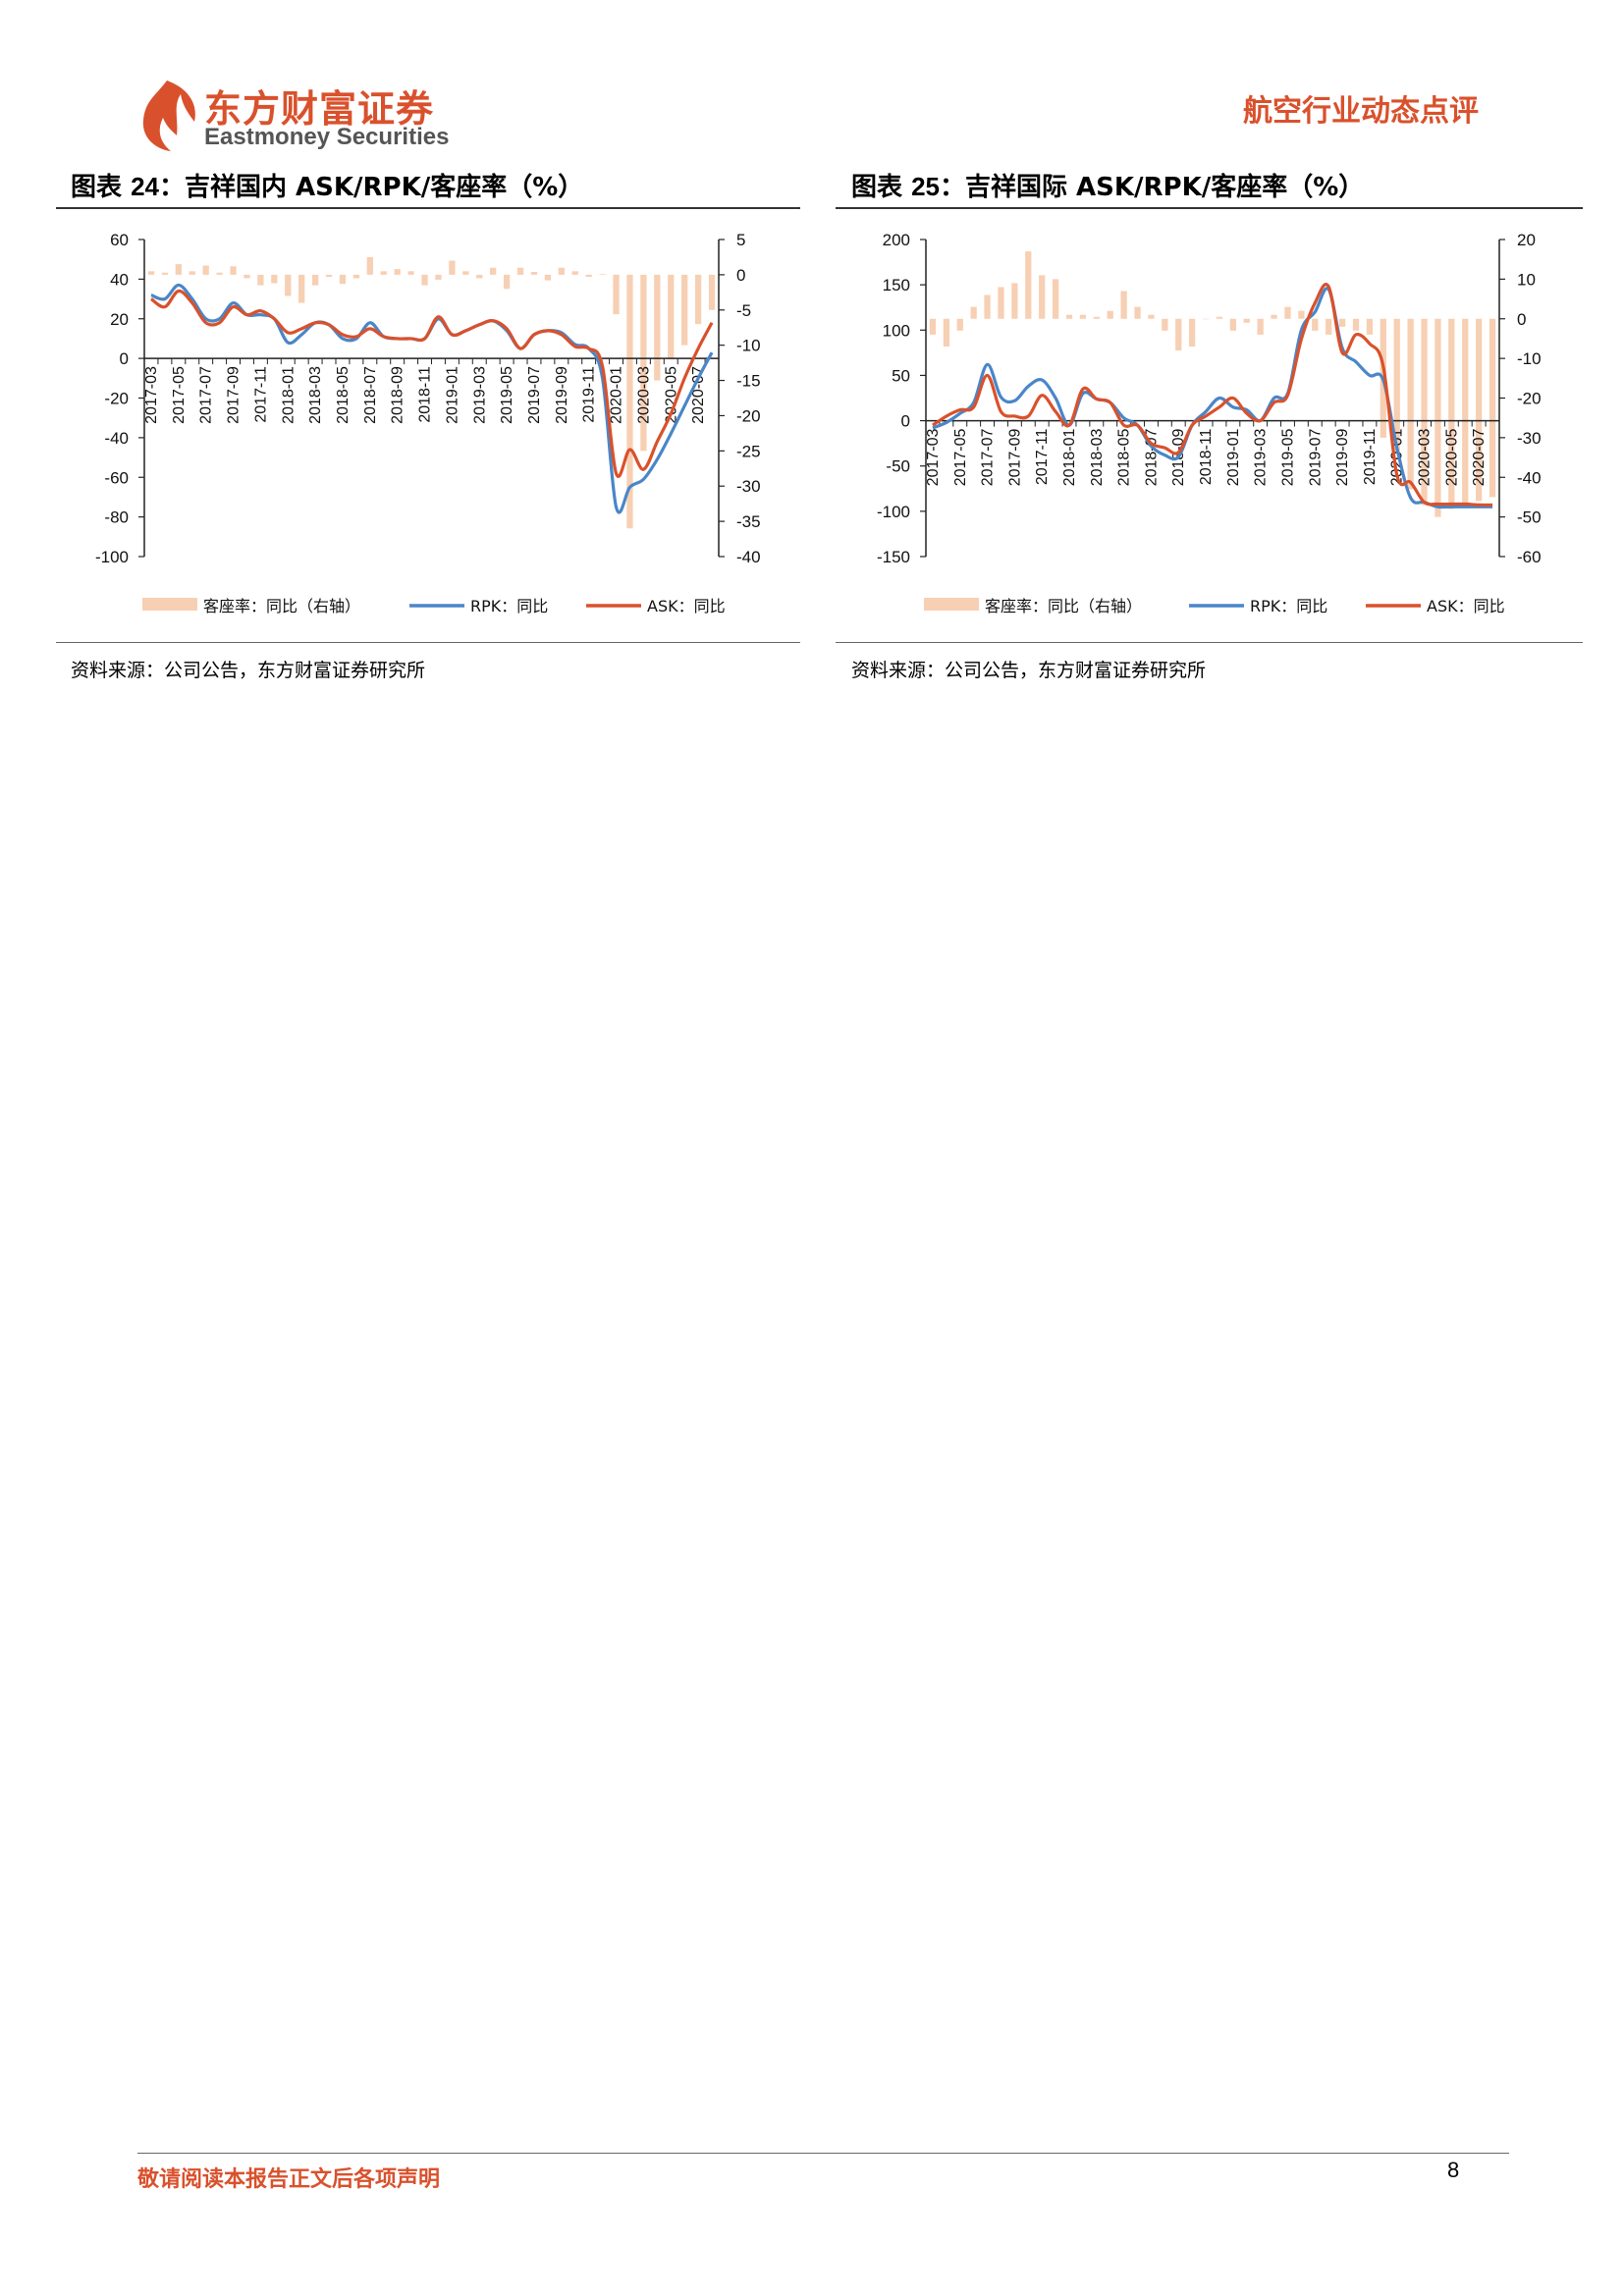 The image size is (1624, 2296). Describe the element at coordinates (1370, 456) in the screenshot. I see `x-tick-label: 2019-11` at that location.